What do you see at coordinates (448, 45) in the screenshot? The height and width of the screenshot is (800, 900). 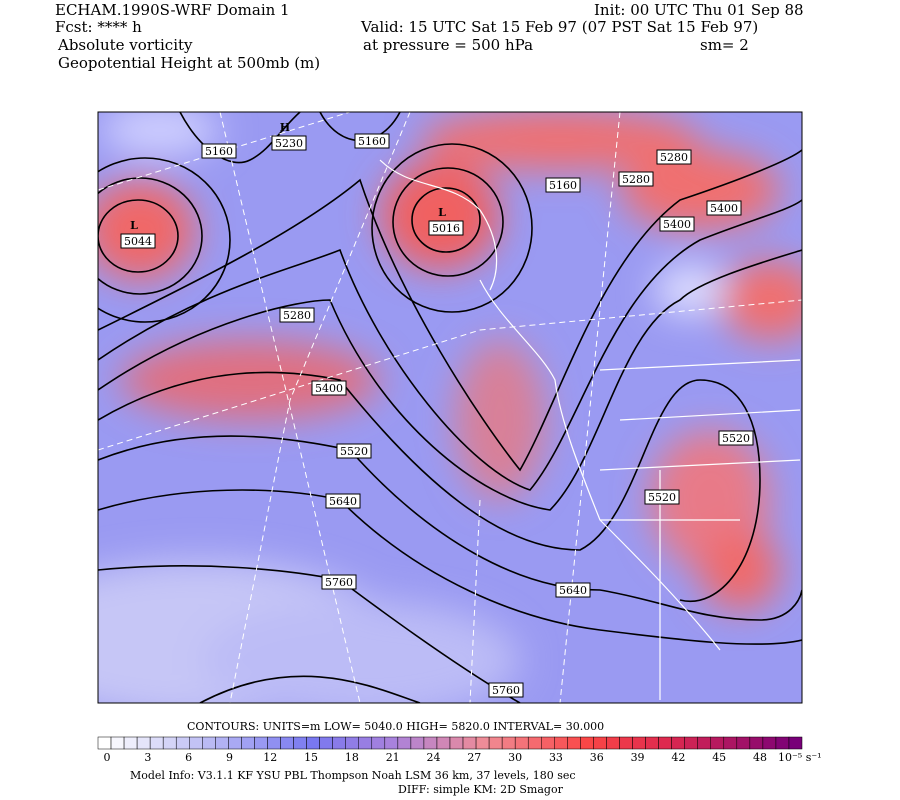 I see `header-right: at pressure = 500 hPa` at bounding box center [448, 45].